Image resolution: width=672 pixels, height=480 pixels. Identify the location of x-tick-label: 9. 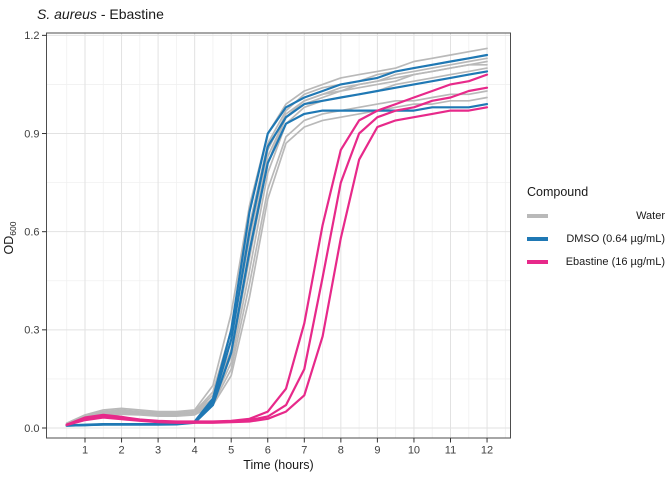
(377, 451).